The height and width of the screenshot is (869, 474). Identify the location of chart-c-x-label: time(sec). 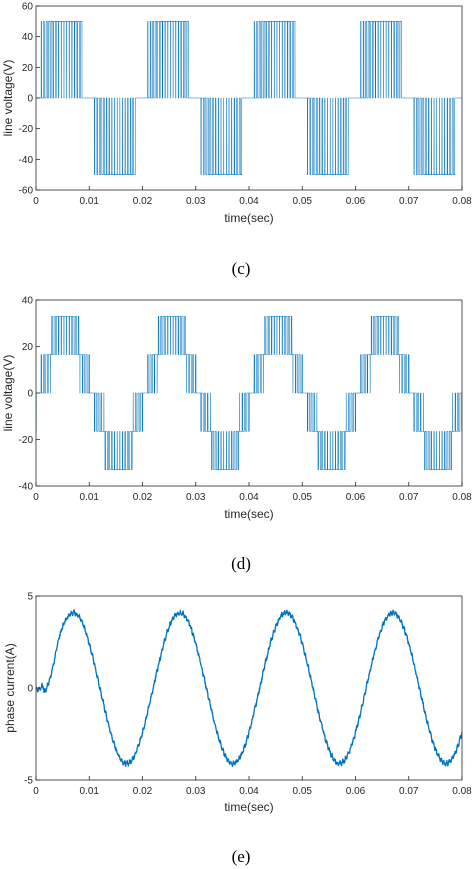
(248, 218).